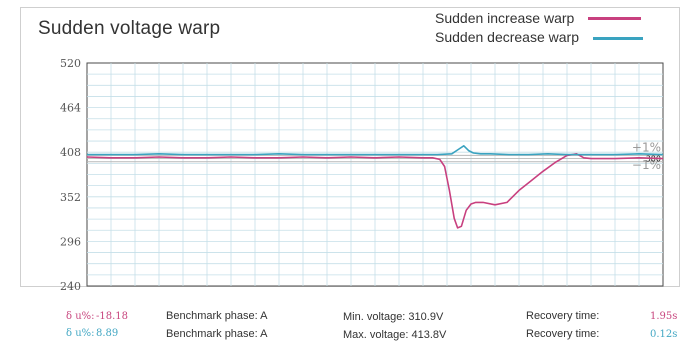 Image resolution: width=693 pixels, height=345 pixels. What do you see at coordinates (217, 316) in the screenshot?
I see `stat-phase-increase: Benchmark phase: A` at bounding box center [217, 316].